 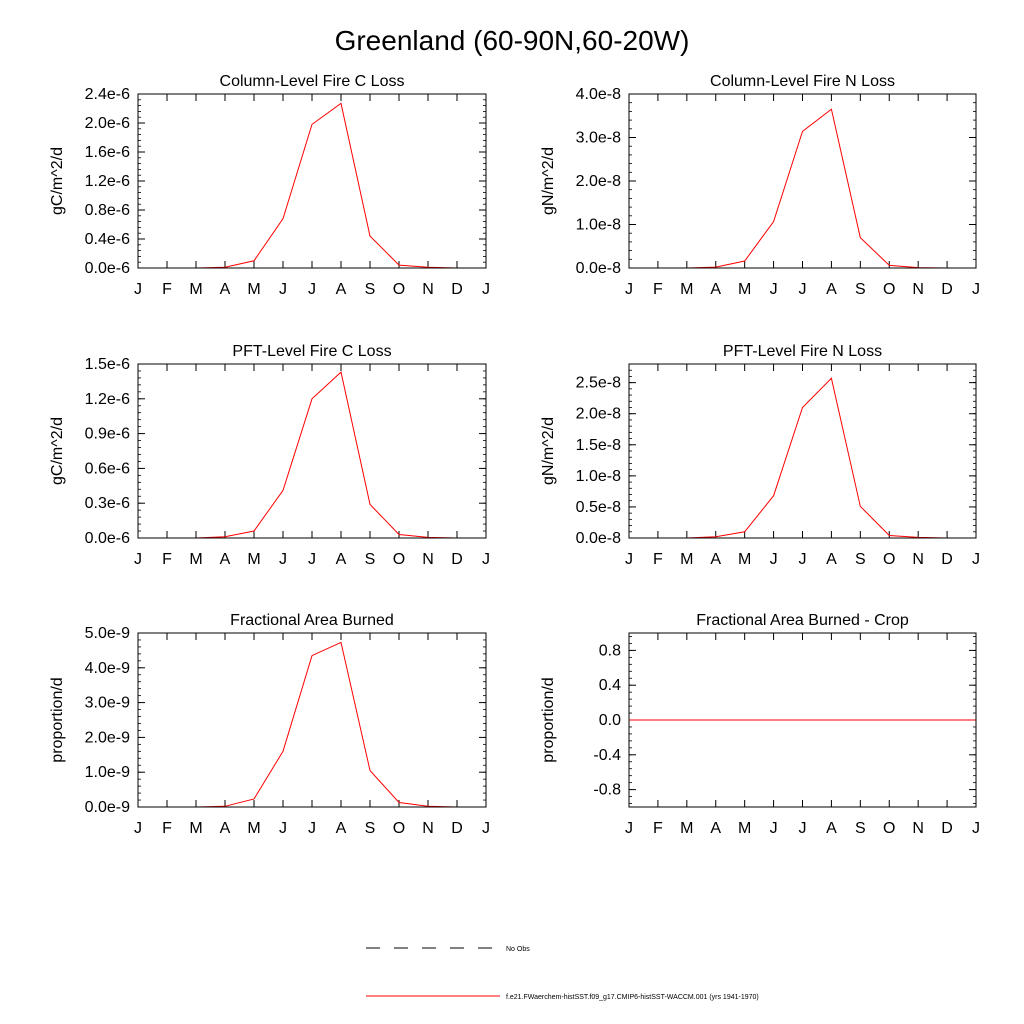 I want to click on y-axis-label: gN/m^2/d, so click(x=548, y=181).